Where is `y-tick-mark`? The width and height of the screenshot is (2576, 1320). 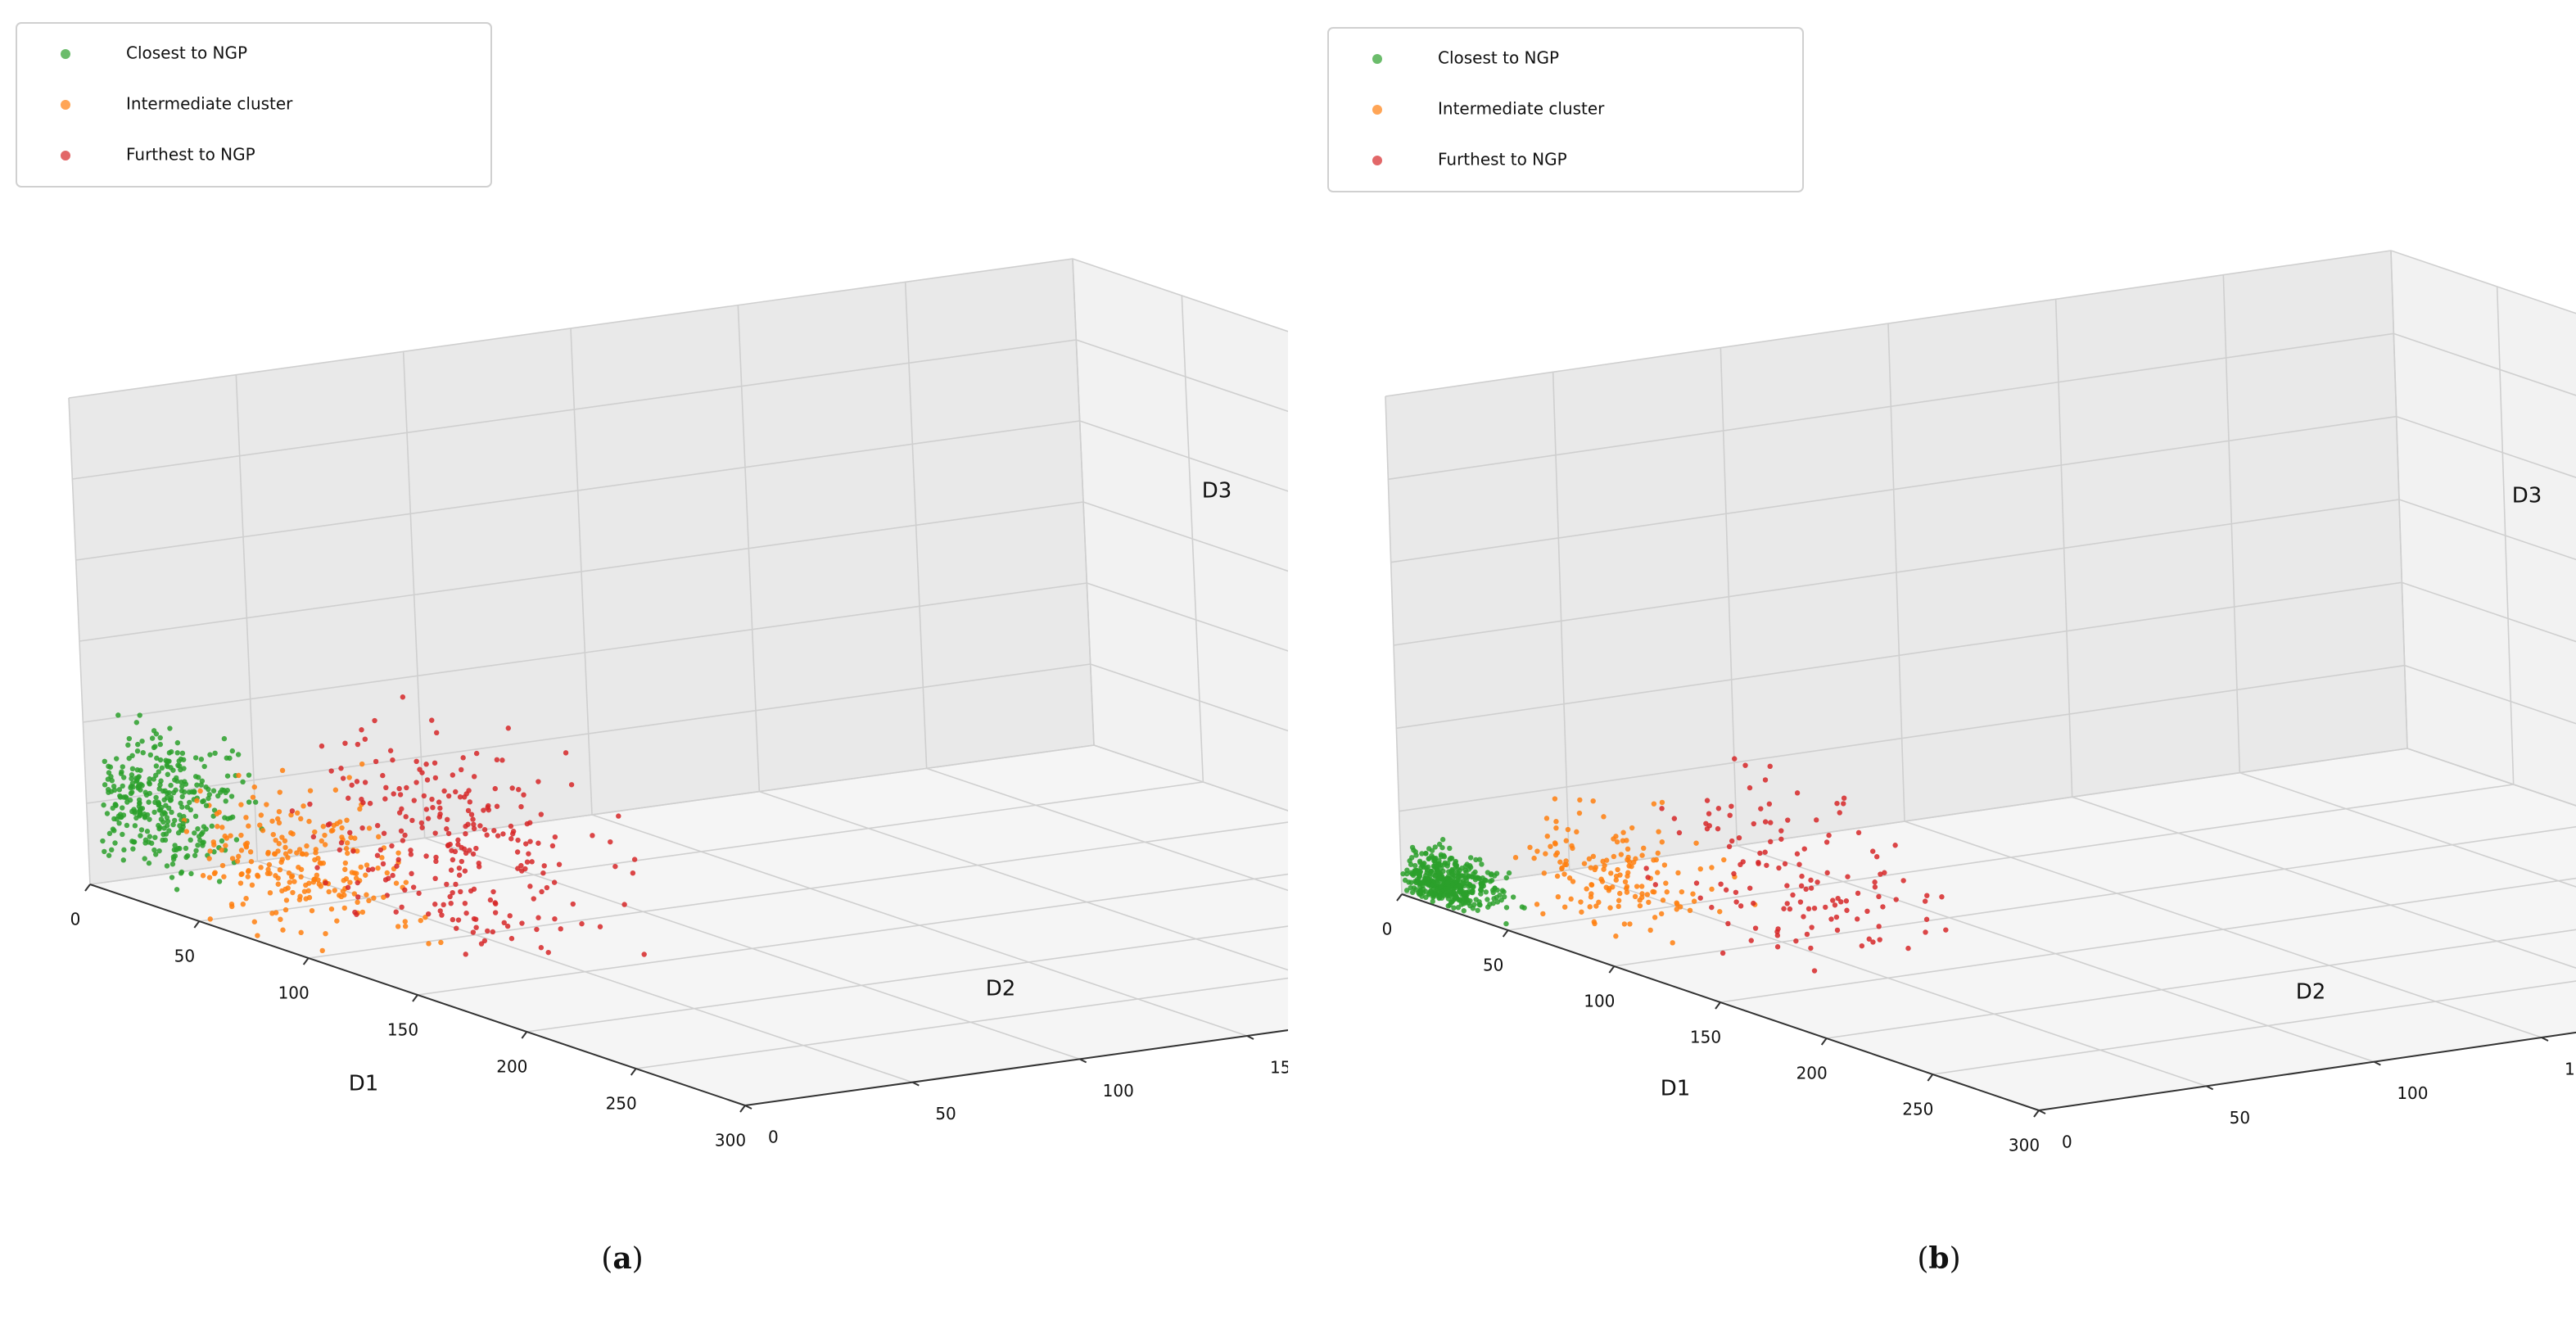
y-tick-mark is located at coordinates (2545, 1039).